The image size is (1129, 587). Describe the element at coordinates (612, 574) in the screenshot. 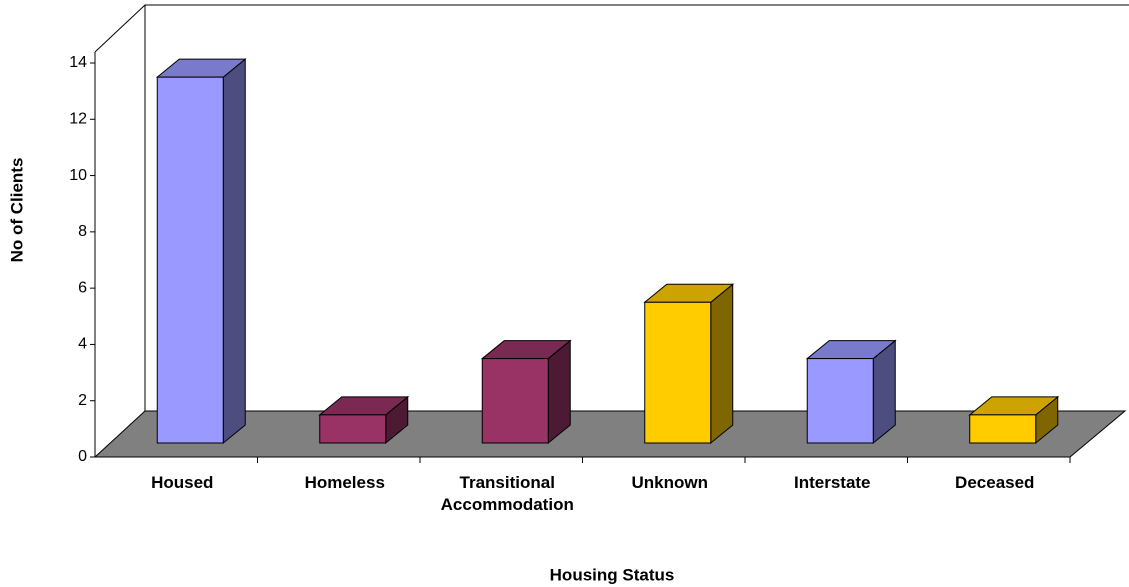

I see `x-axis-title: Housing Status` at that location.